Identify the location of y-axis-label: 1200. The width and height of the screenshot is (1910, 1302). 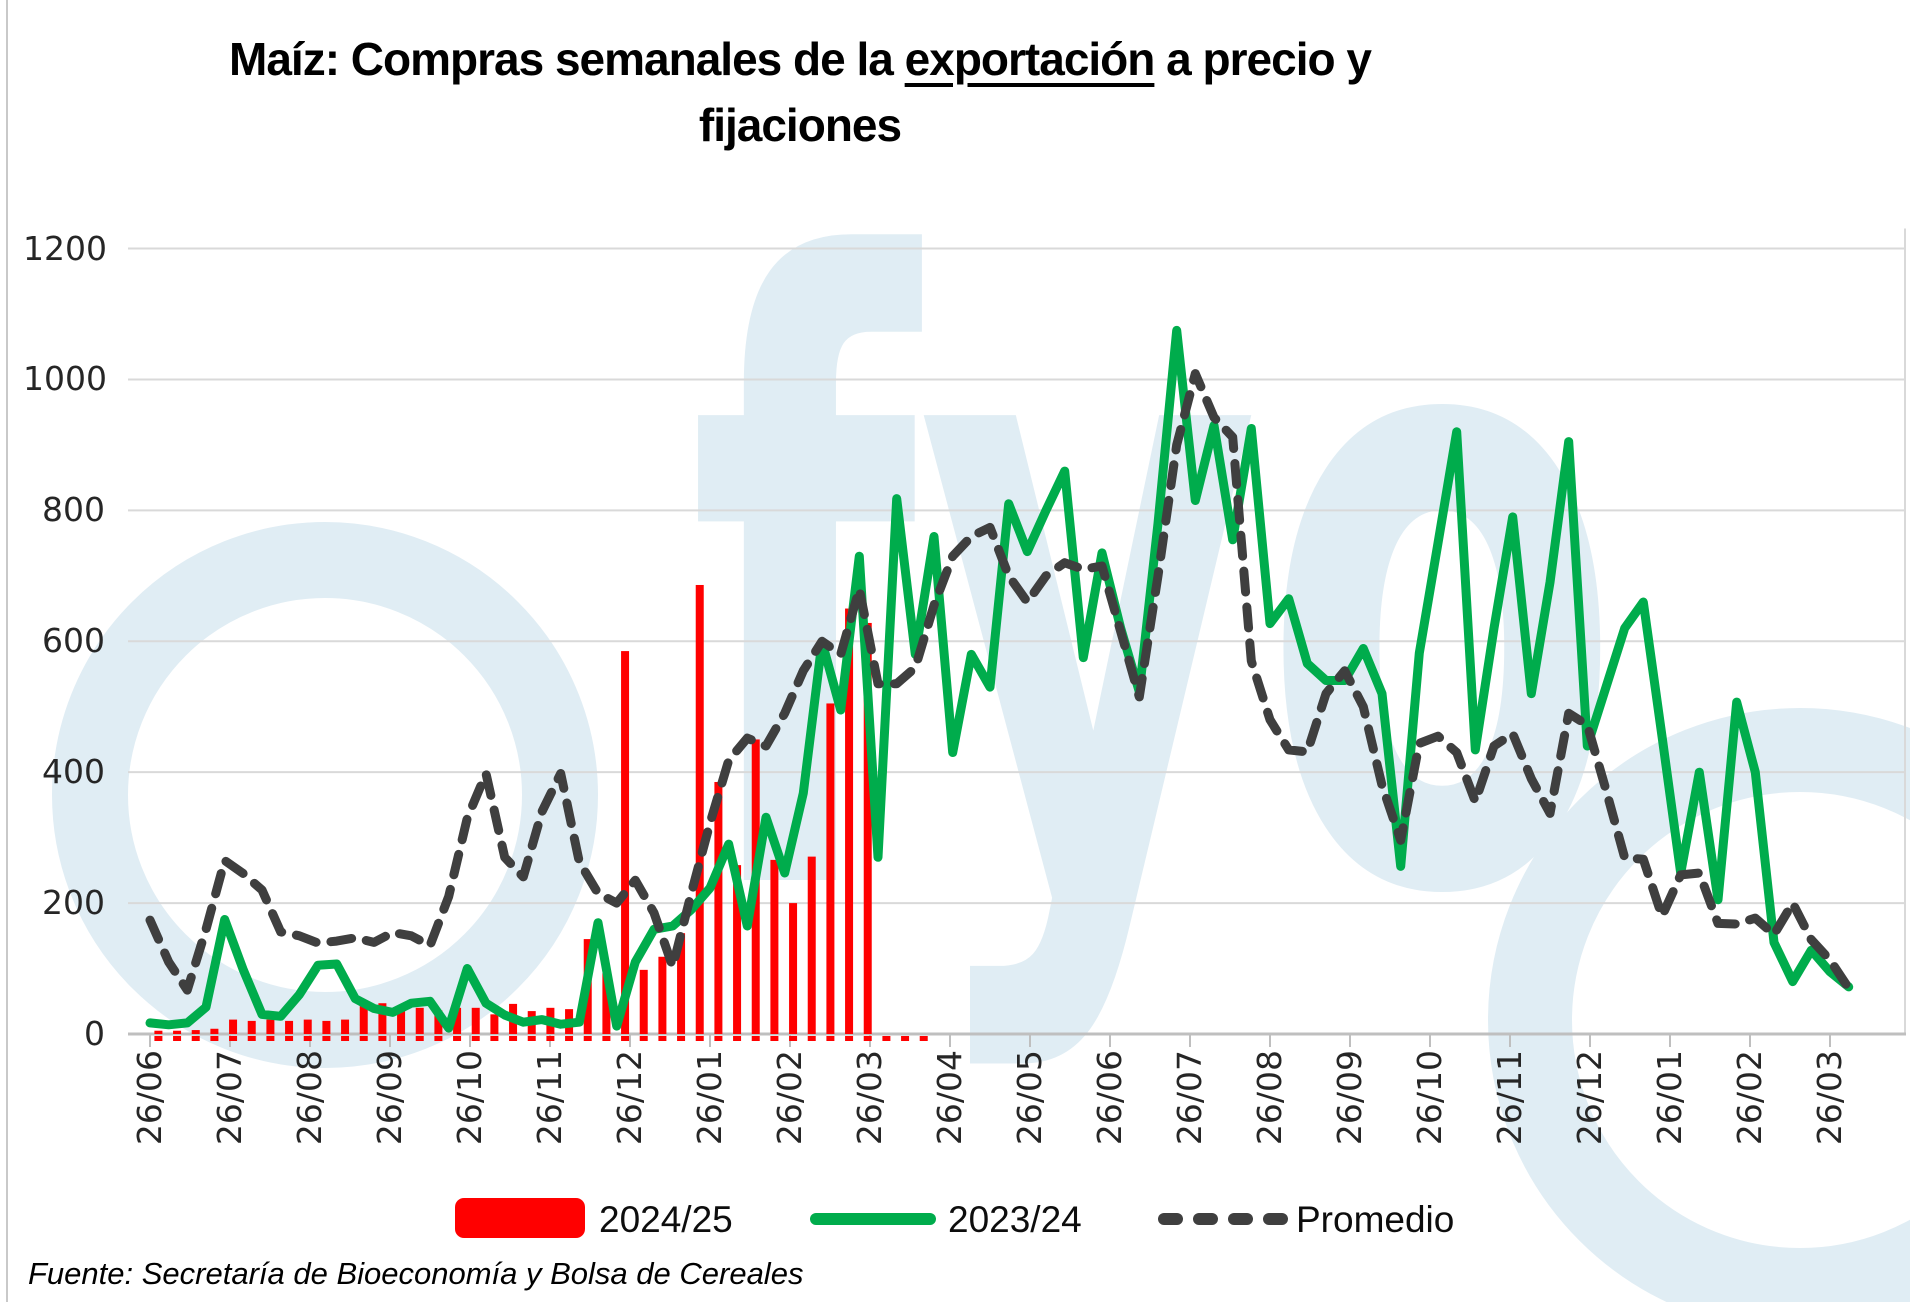
(65, 248).